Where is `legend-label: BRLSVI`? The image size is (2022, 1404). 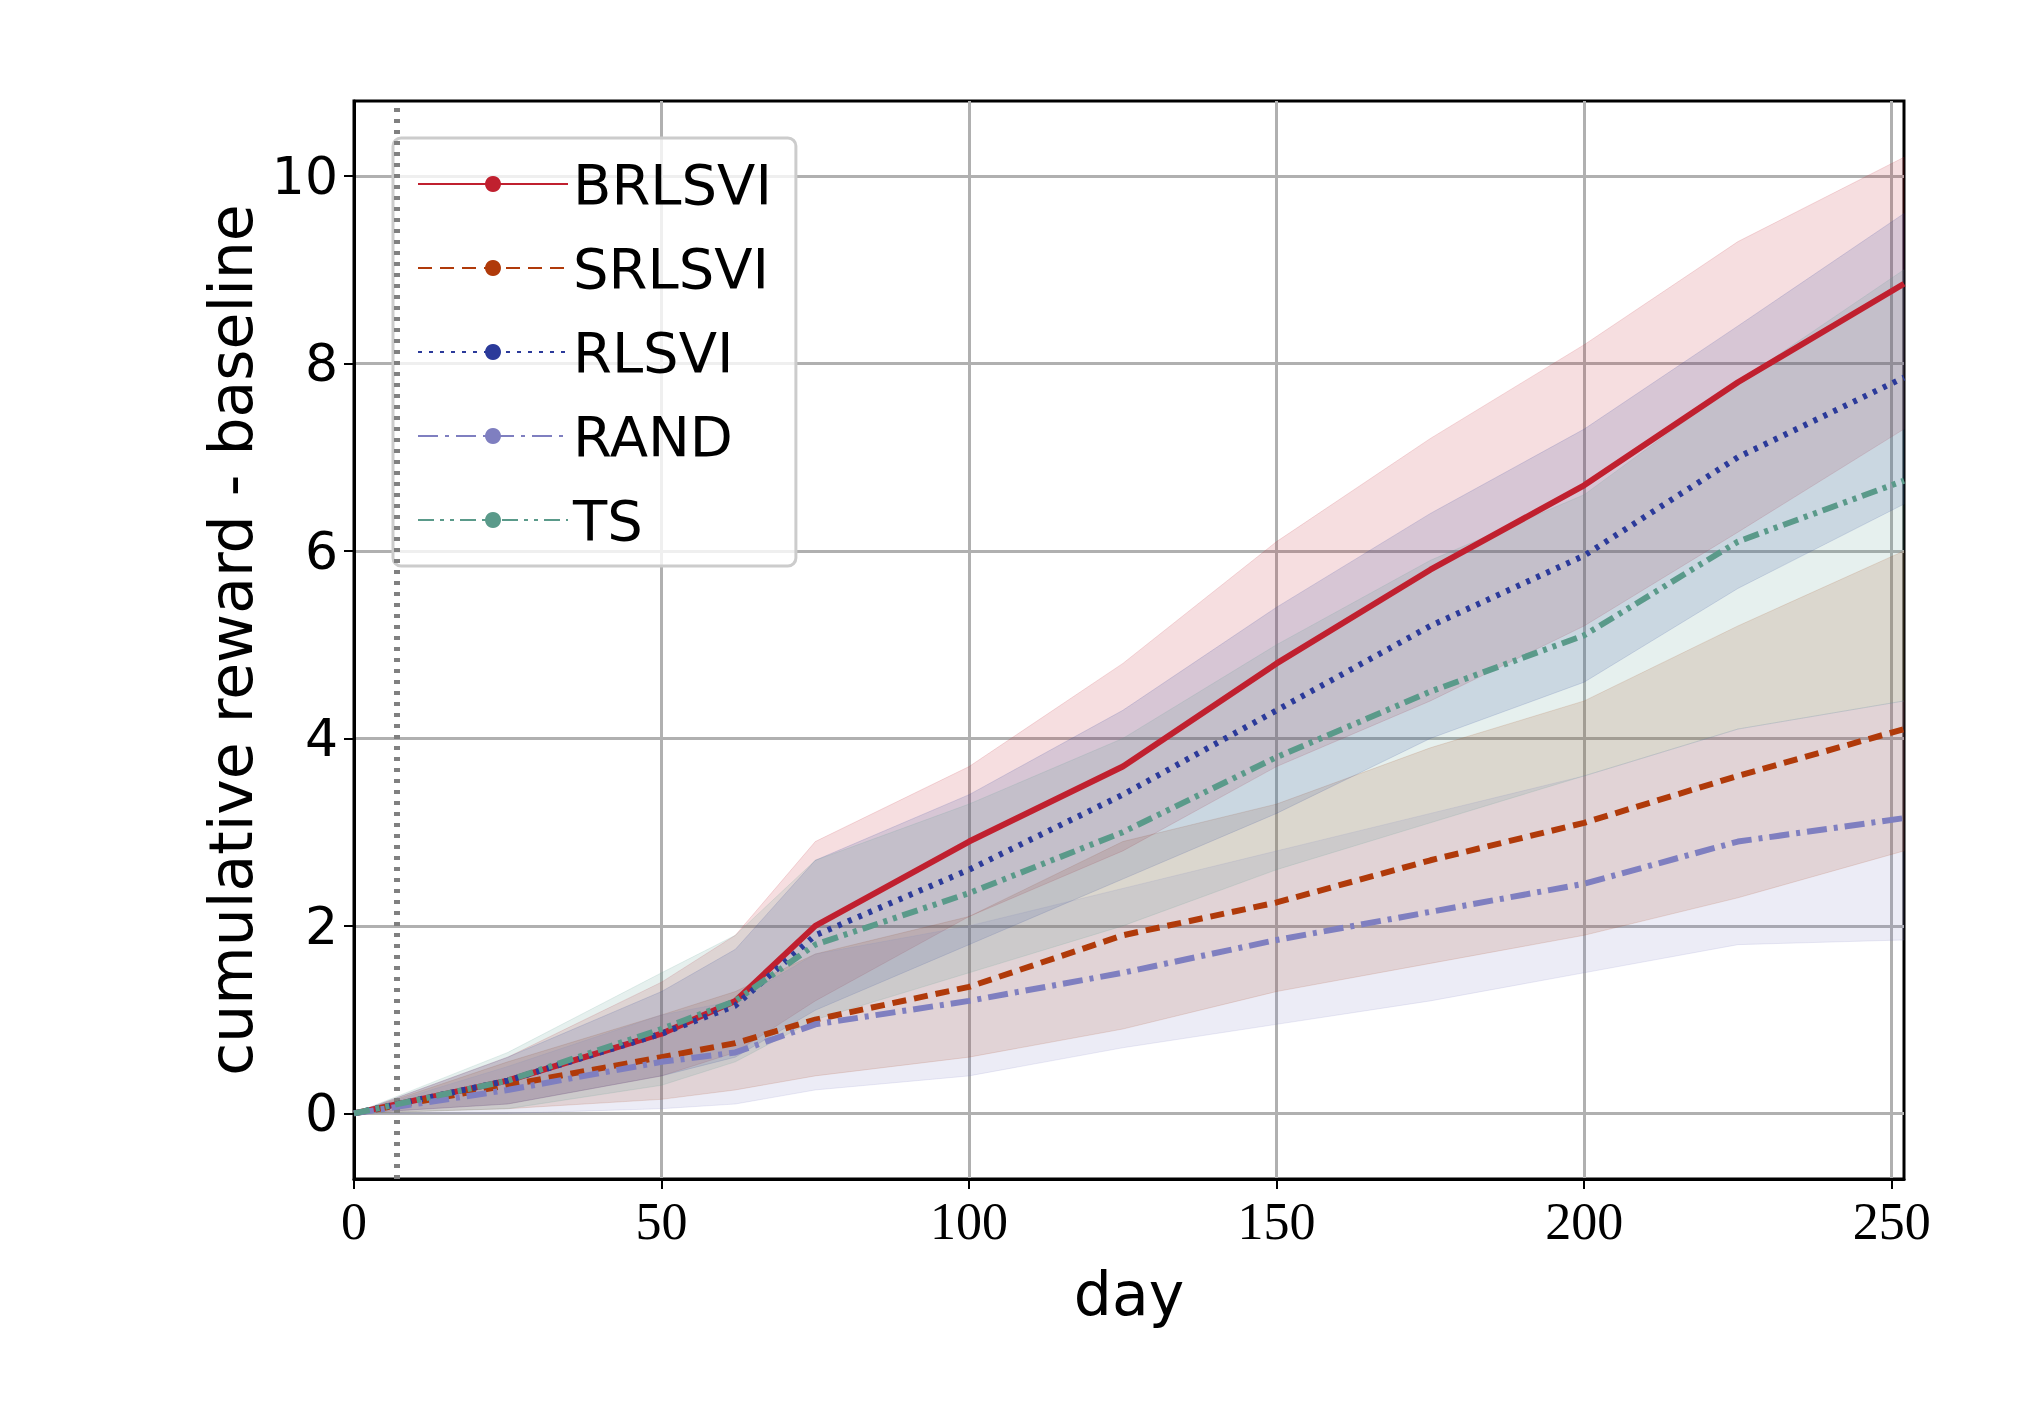 legend-label: BRLSVI is located at coordinates (672, 184).